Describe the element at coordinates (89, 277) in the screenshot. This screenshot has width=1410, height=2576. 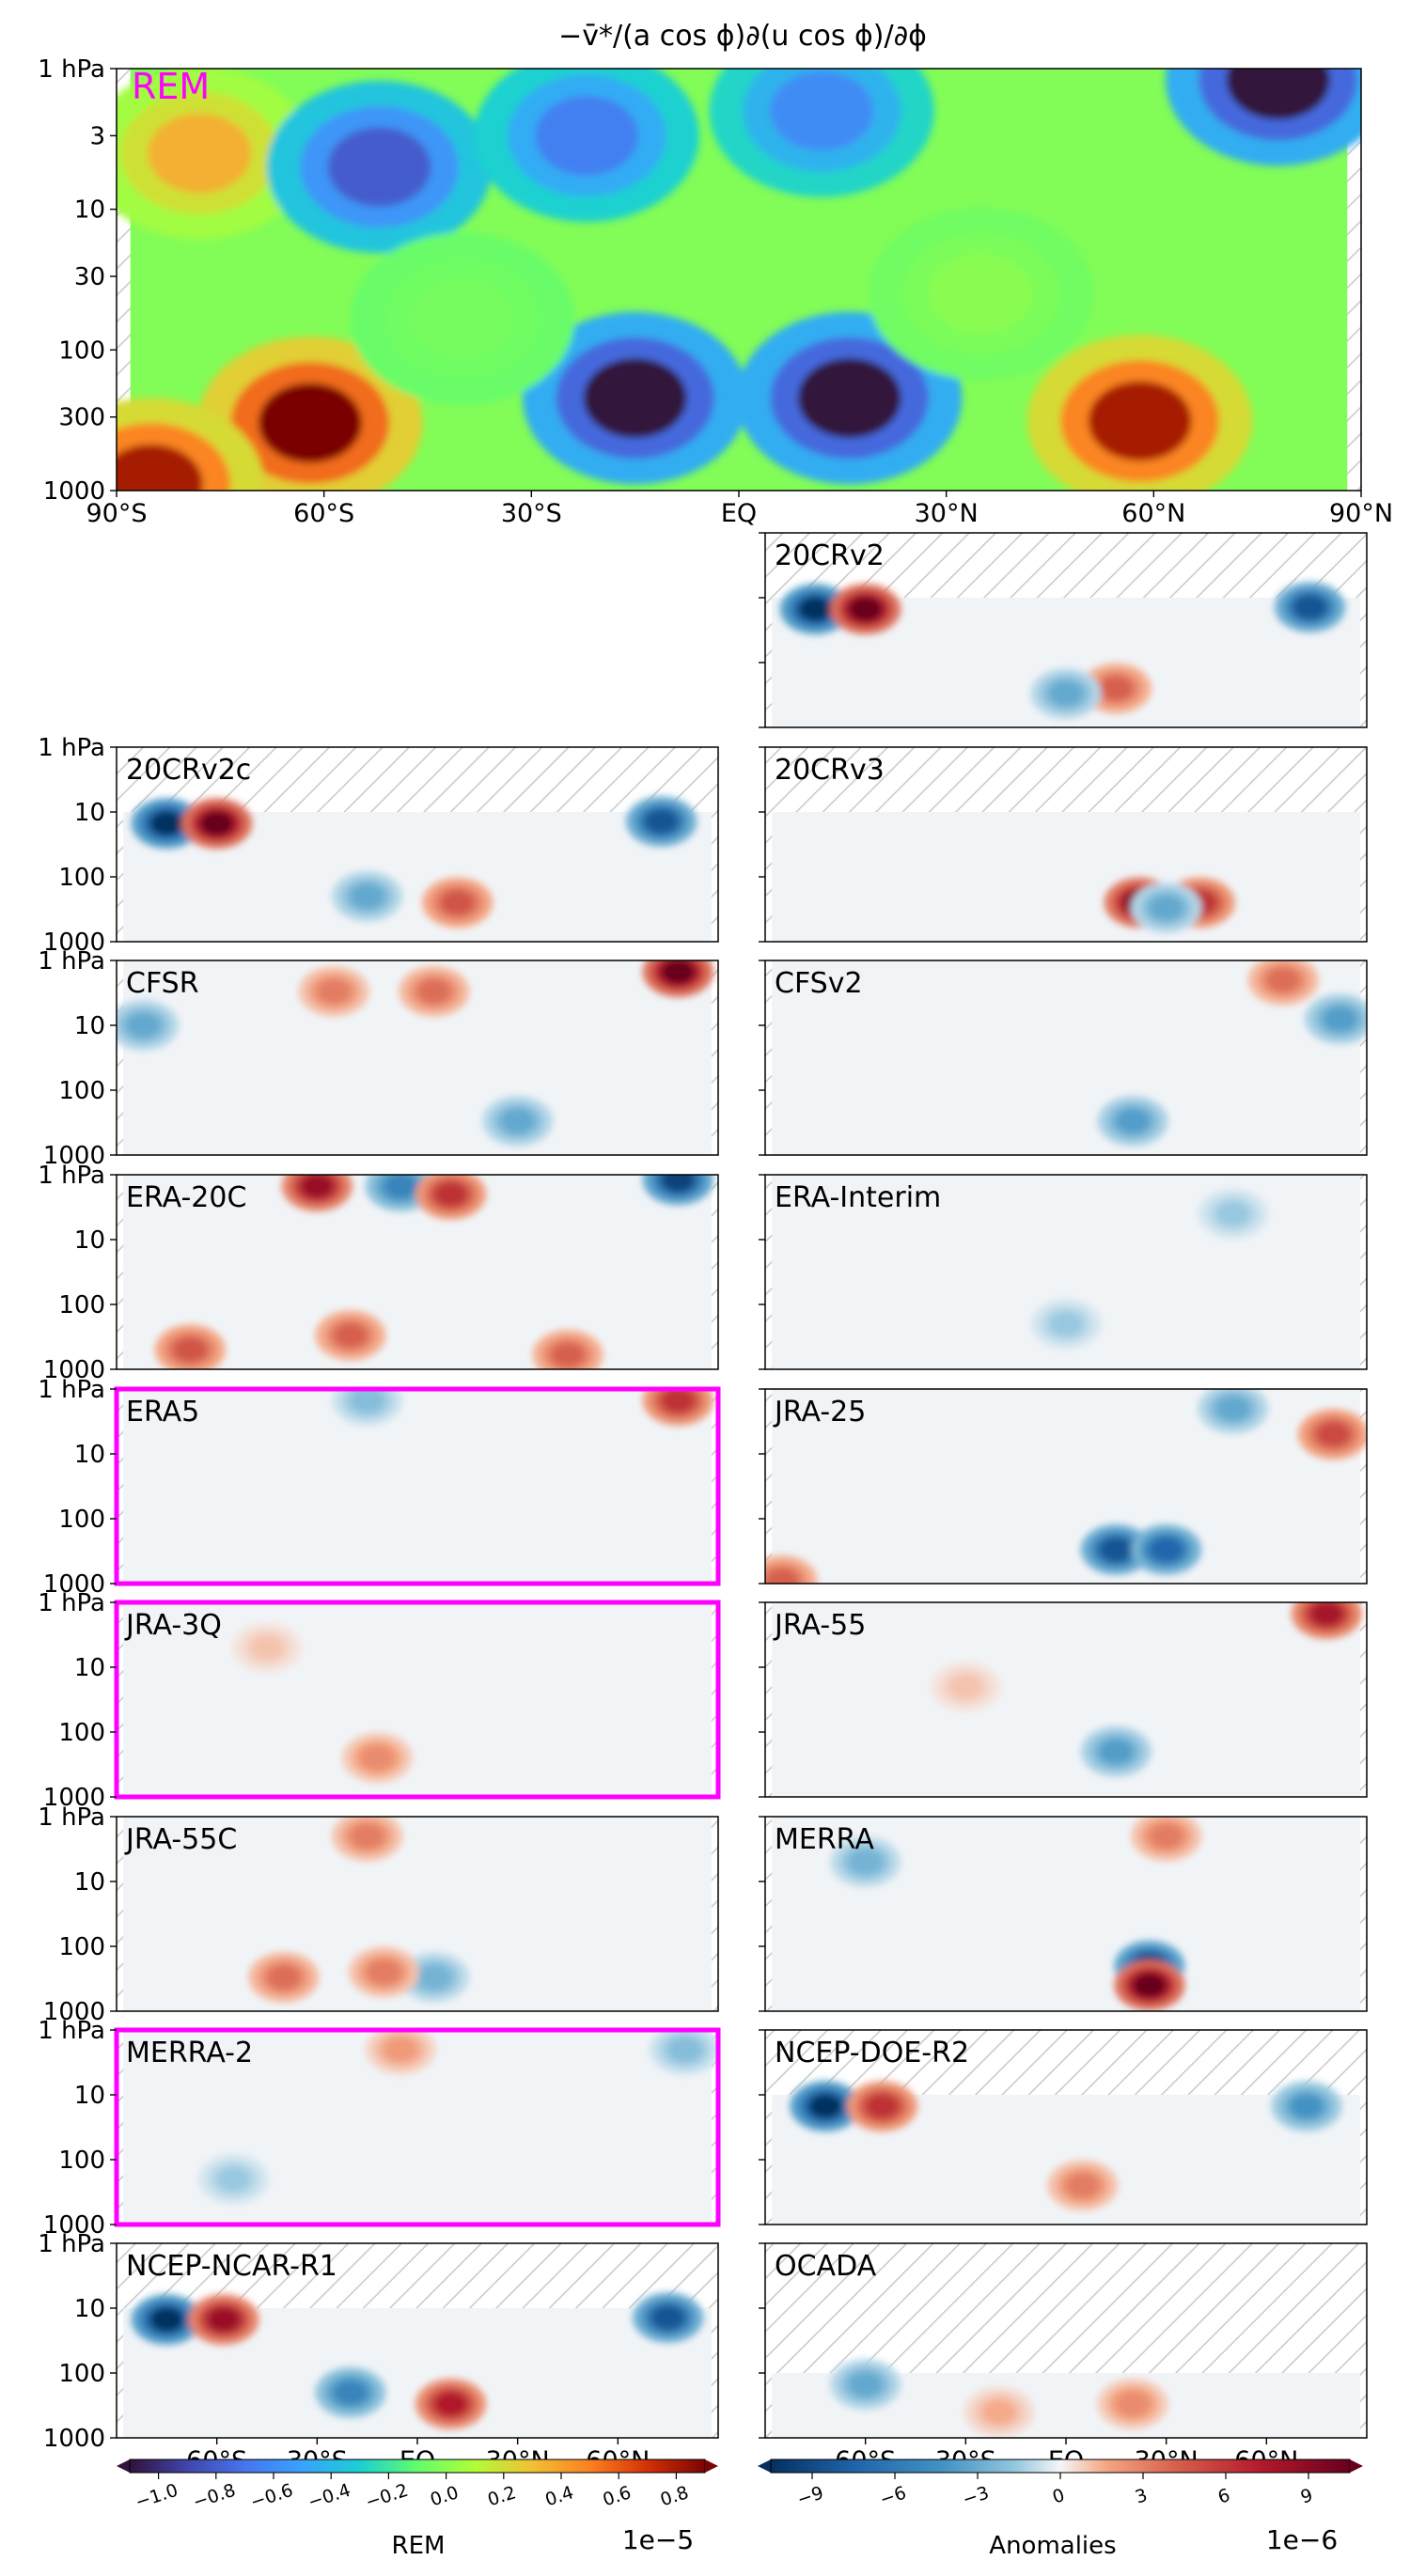
I see `rem-ytick-label: 30` at that location.